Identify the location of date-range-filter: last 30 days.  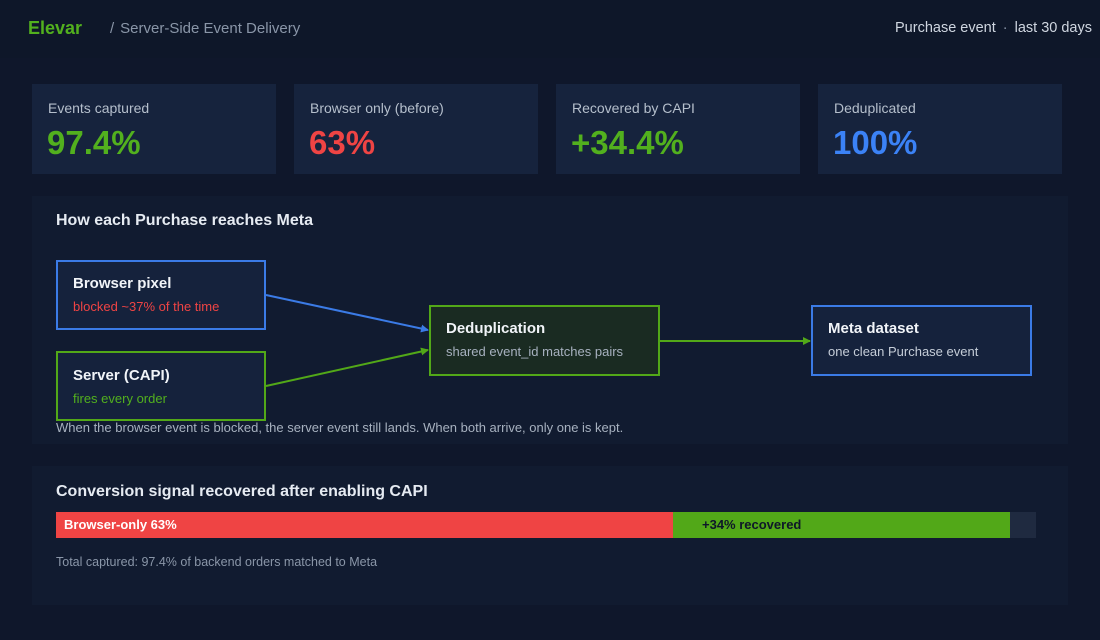
(1053, 28).